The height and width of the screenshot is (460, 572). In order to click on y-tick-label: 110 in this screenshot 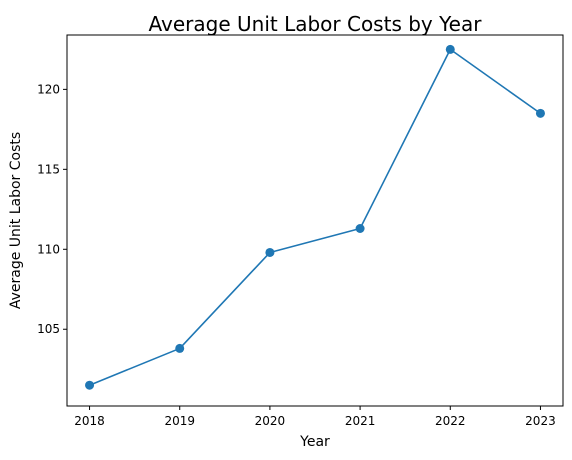, I will do `click(48, 249)`.